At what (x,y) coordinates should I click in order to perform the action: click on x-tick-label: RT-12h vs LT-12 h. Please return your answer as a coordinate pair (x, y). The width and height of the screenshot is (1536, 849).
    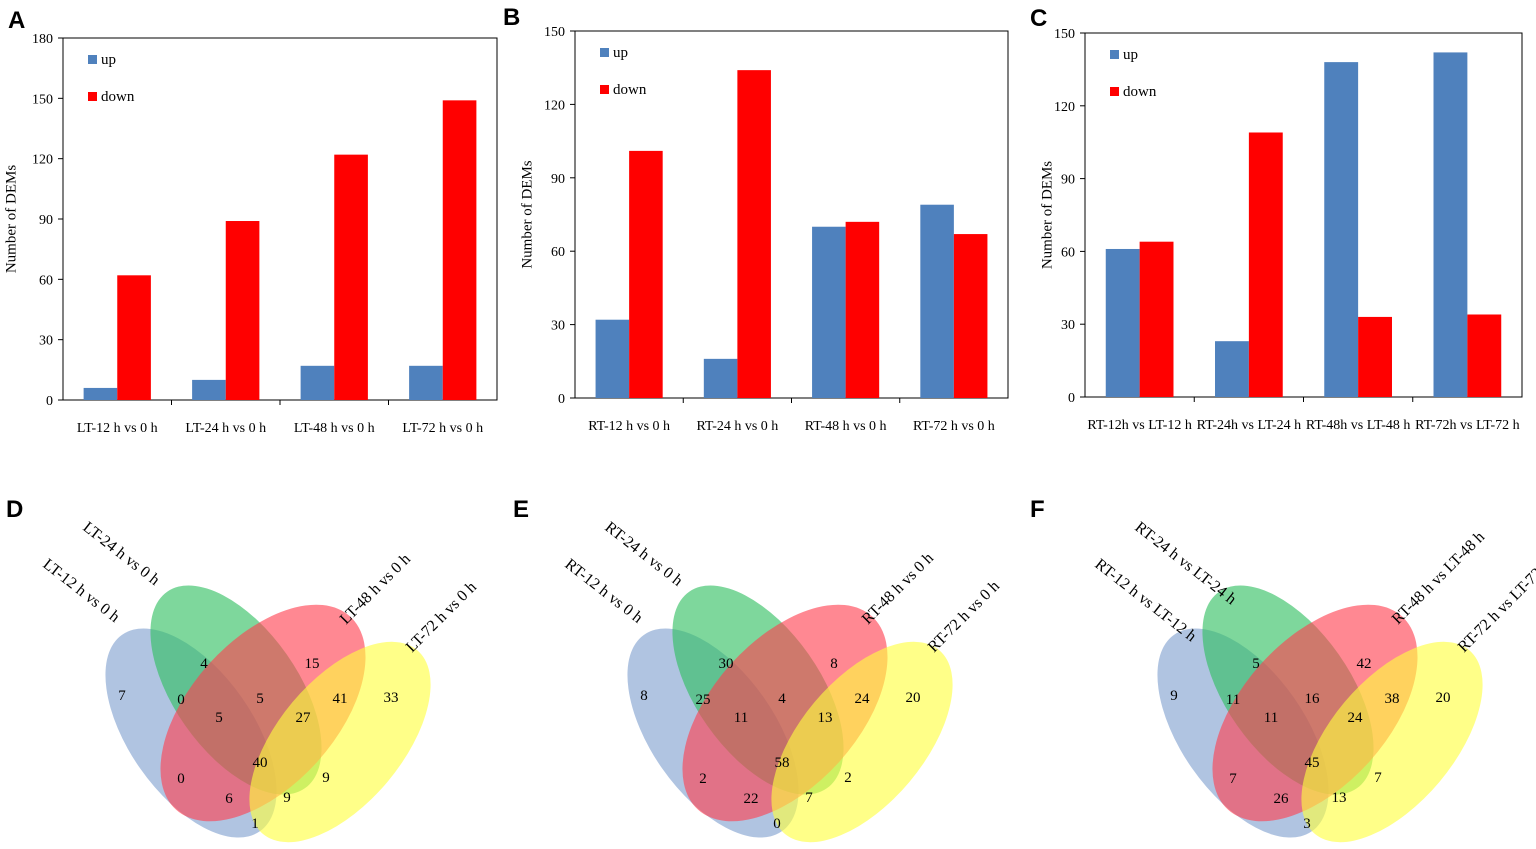
    Looking at the image, I should click on (1139, 425).